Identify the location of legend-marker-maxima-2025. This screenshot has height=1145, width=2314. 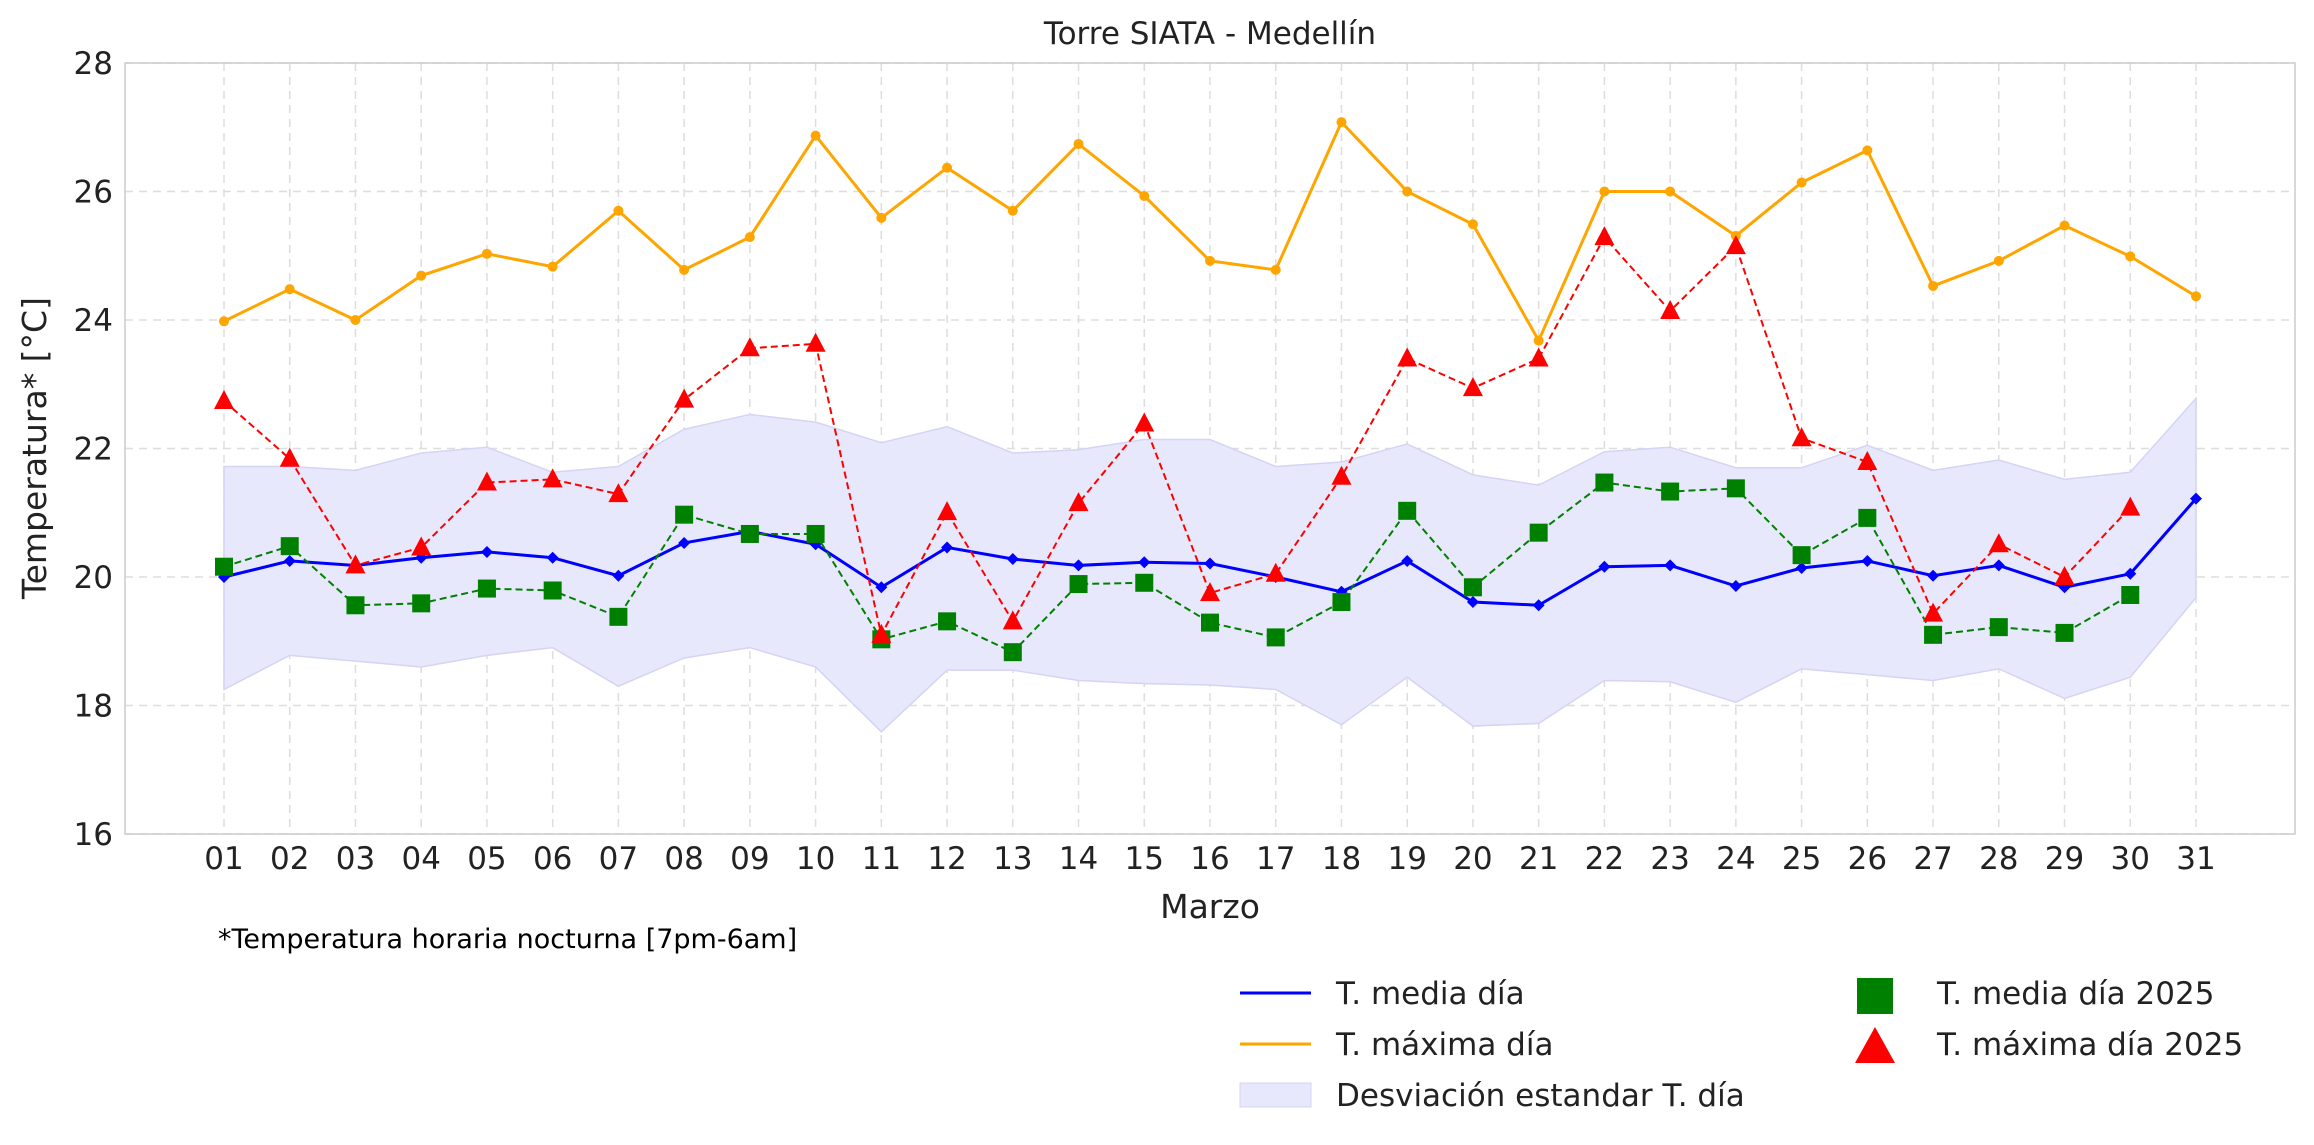
(1875, 1045).